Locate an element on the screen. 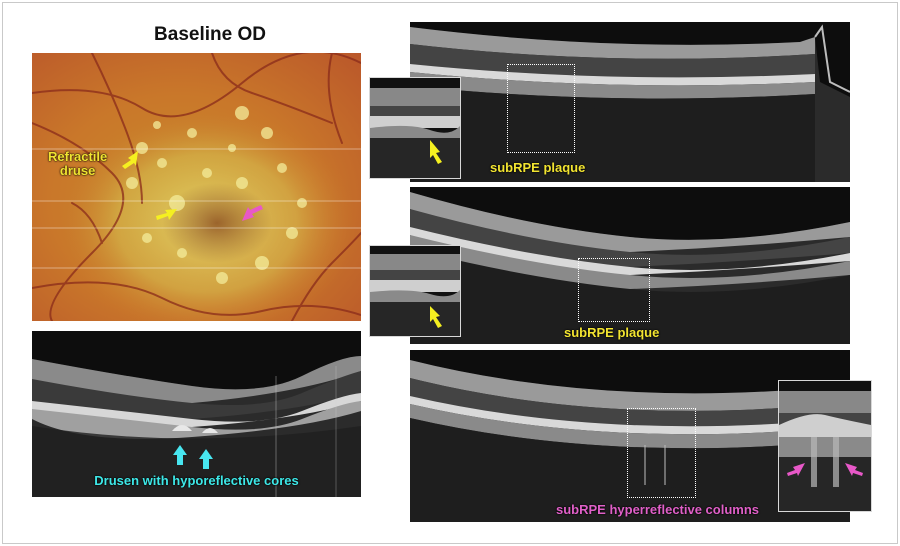 The height and width of the screenshot is (546, 900). subrpe-plaque-label-middle: subRPE plaque is located at coordinates (612, 332).